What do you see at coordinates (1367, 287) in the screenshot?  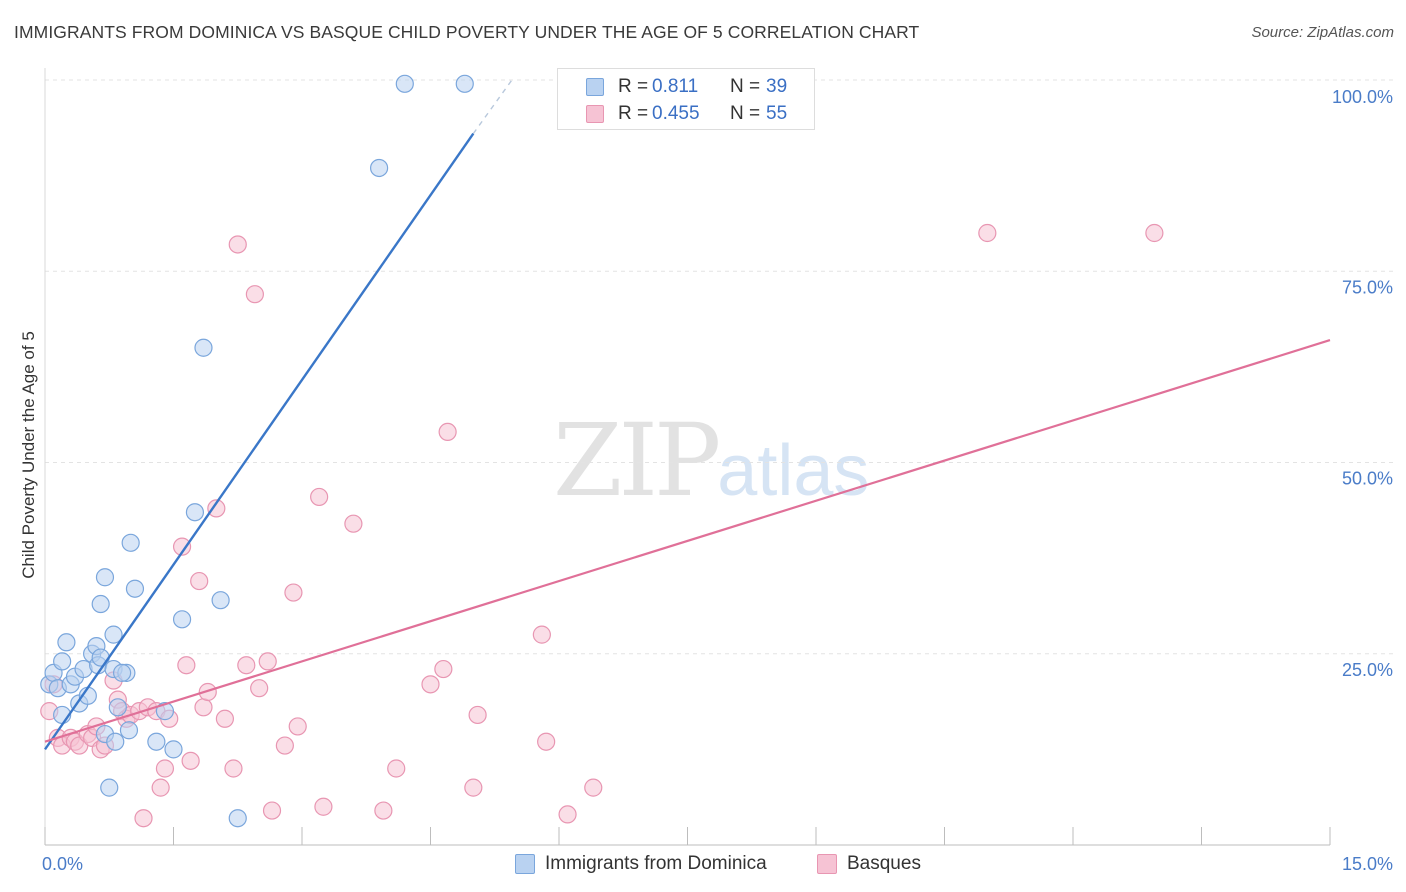 I see `y-tick-label: 75.0%` at bounding box center [1367, 287].